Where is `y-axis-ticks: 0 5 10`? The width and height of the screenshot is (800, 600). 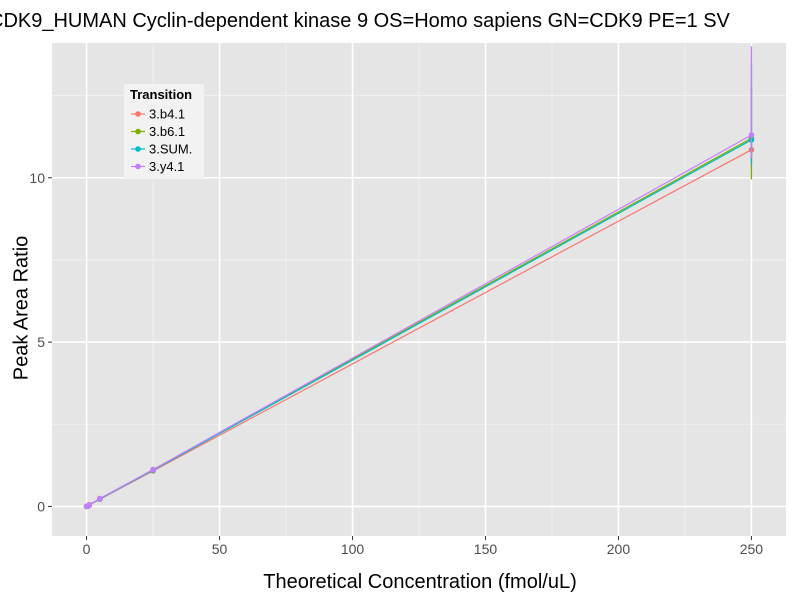 y-axis-ticks: 0 5 10 is located at coordinates (40, 342).